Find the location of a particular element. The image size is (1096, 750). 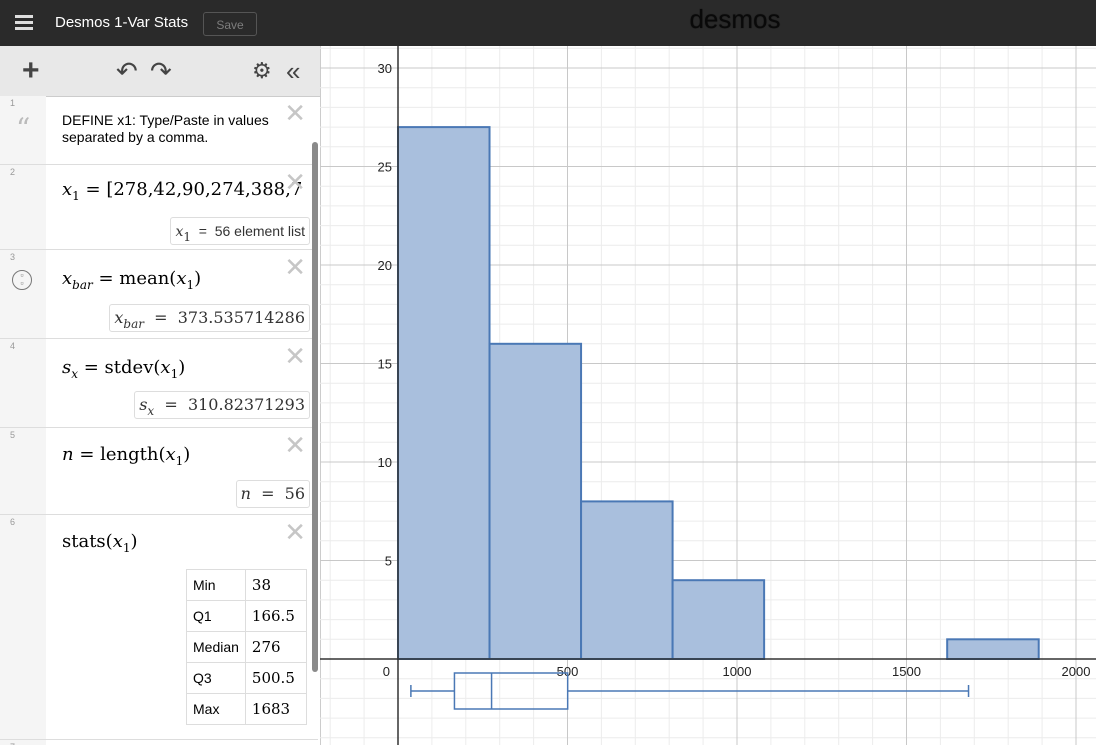

redo-icon: ↷ is located at coordinates (161, 71).